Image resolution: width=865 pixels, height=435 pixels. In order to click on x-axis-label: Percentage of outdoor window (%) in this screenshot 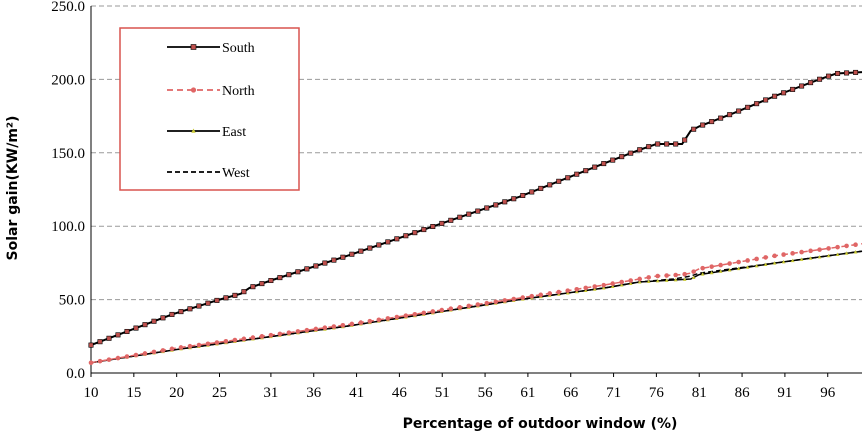, I will do `click(540, 424)`.